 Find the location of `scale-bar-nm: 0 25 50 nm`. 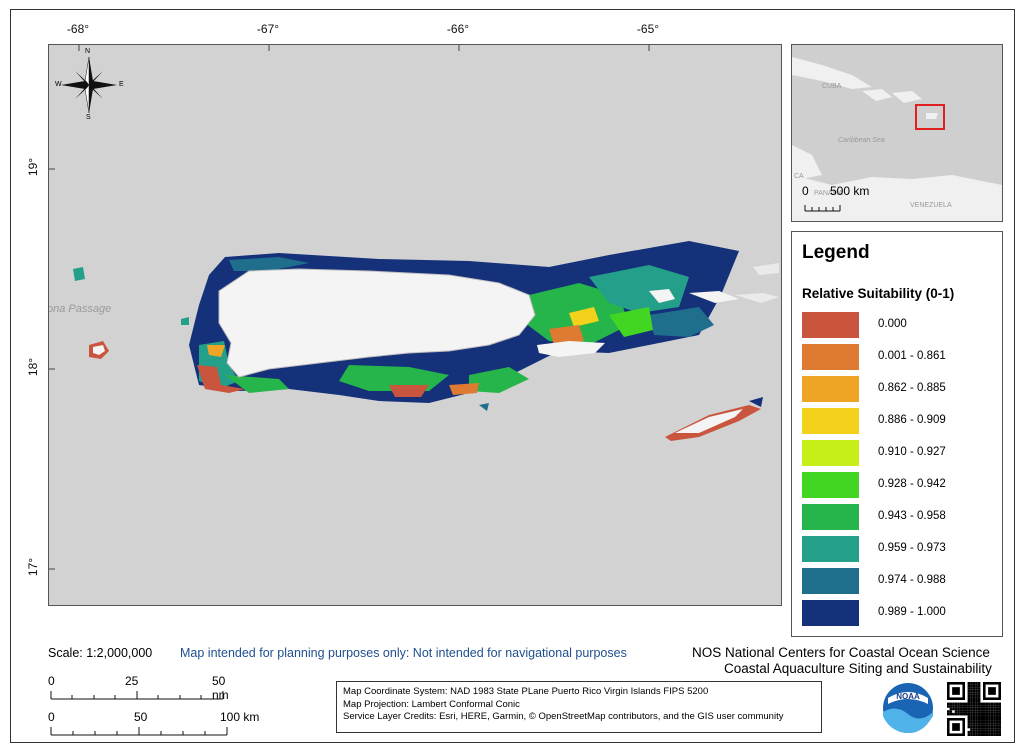

scale-bar-nm: 0 25 50 nm is located at coordinates (143, 689).